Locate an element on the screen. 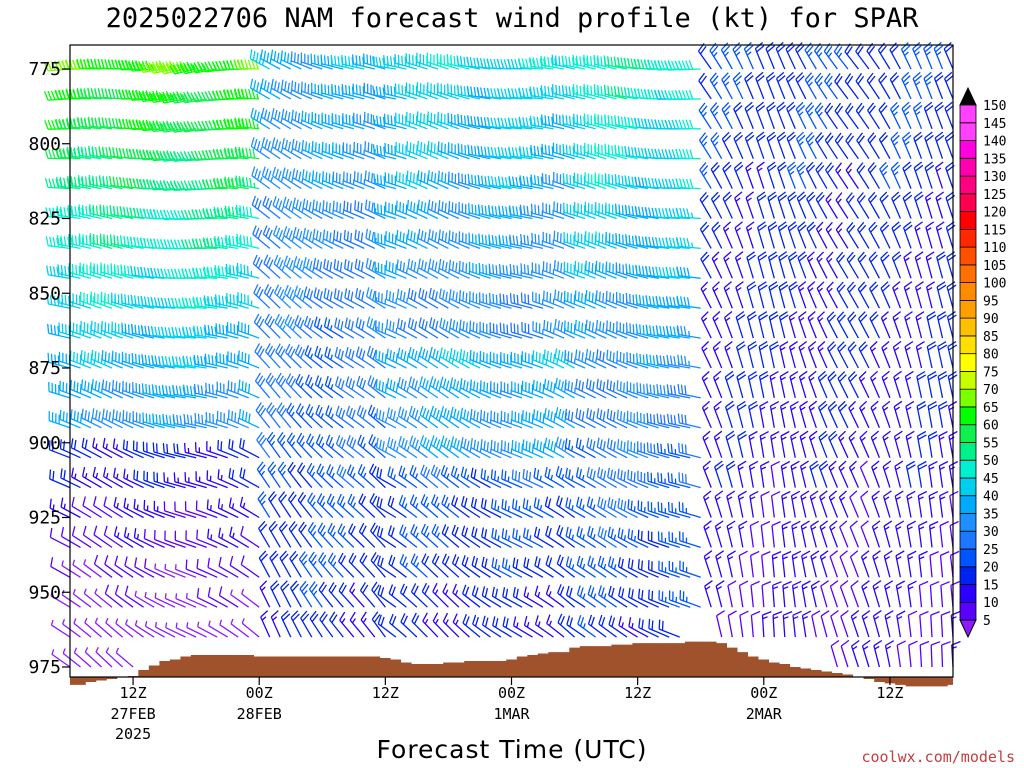 The image size is (1024, 768). colorbar-swatch is located at coordinates (968, 504).